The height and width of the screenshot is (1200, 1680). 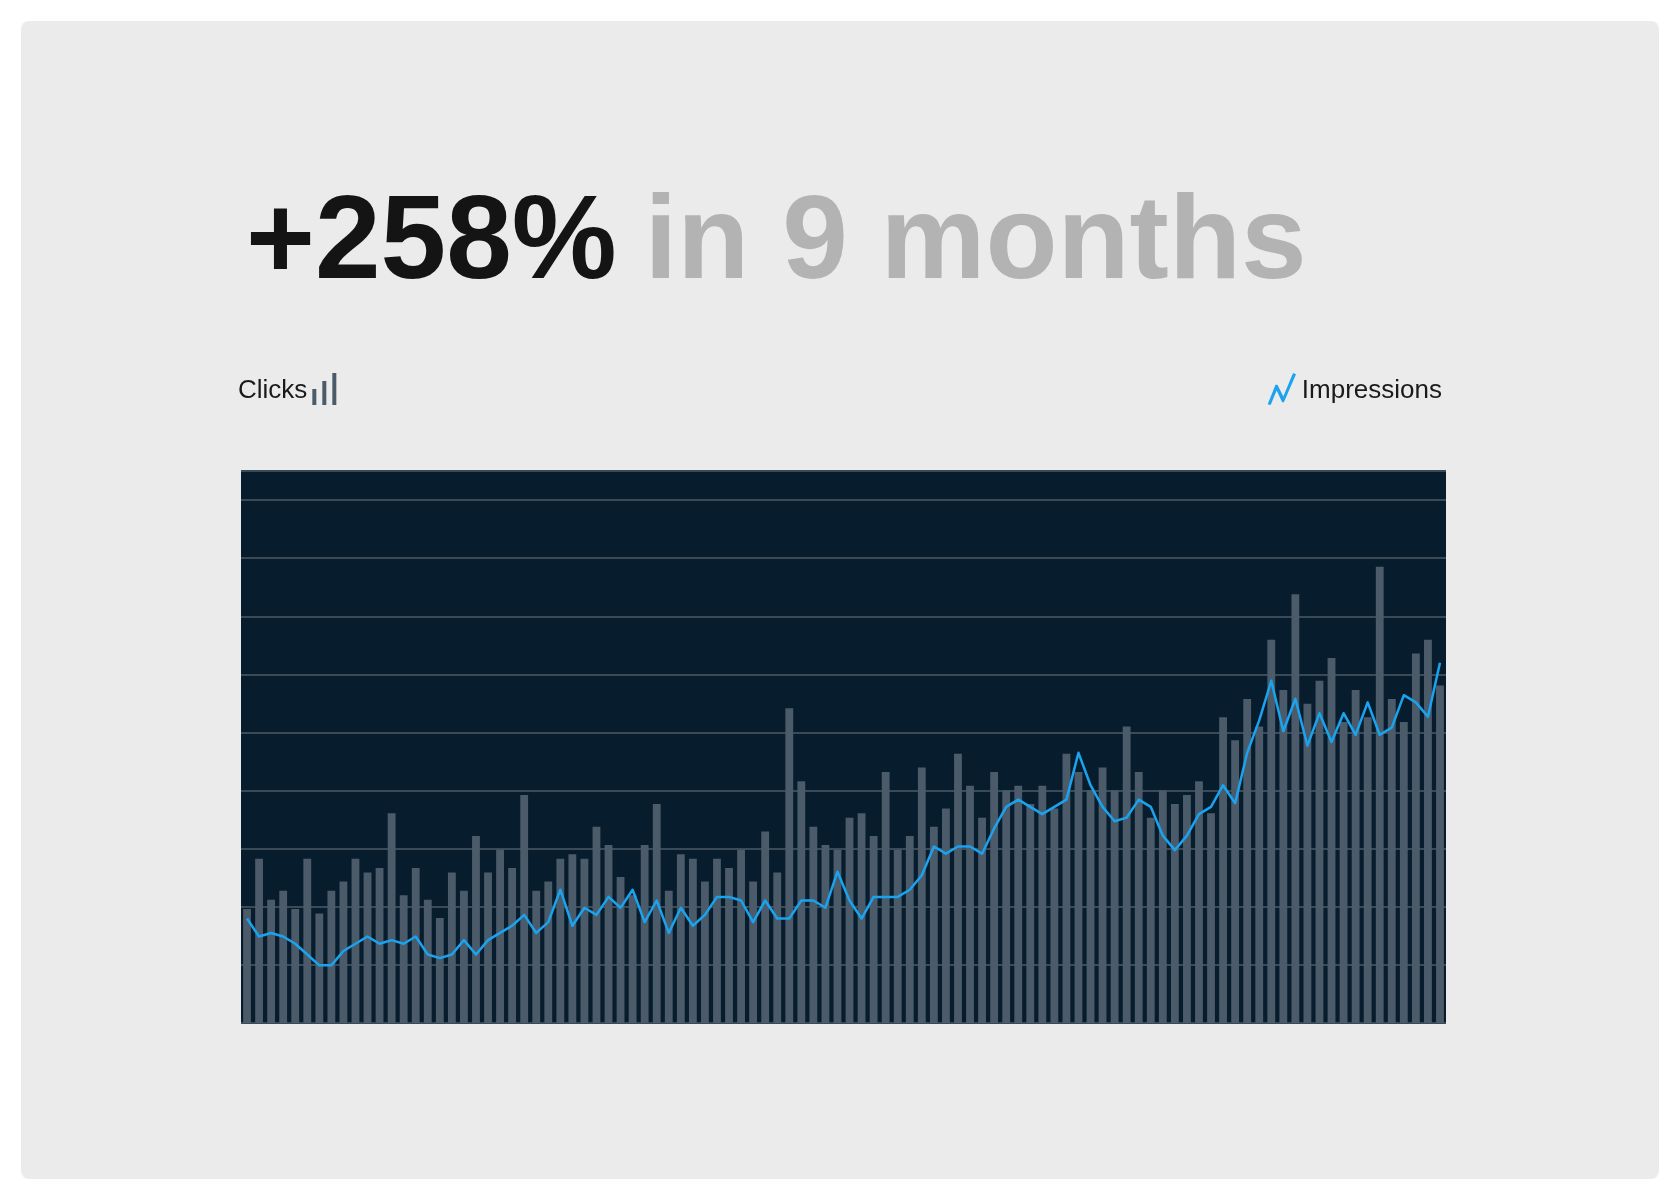 What do you see at coordinates (1371, 389) in the screenshot?
I see `legend-label: Impressions` at bounding box center [1371, 389].